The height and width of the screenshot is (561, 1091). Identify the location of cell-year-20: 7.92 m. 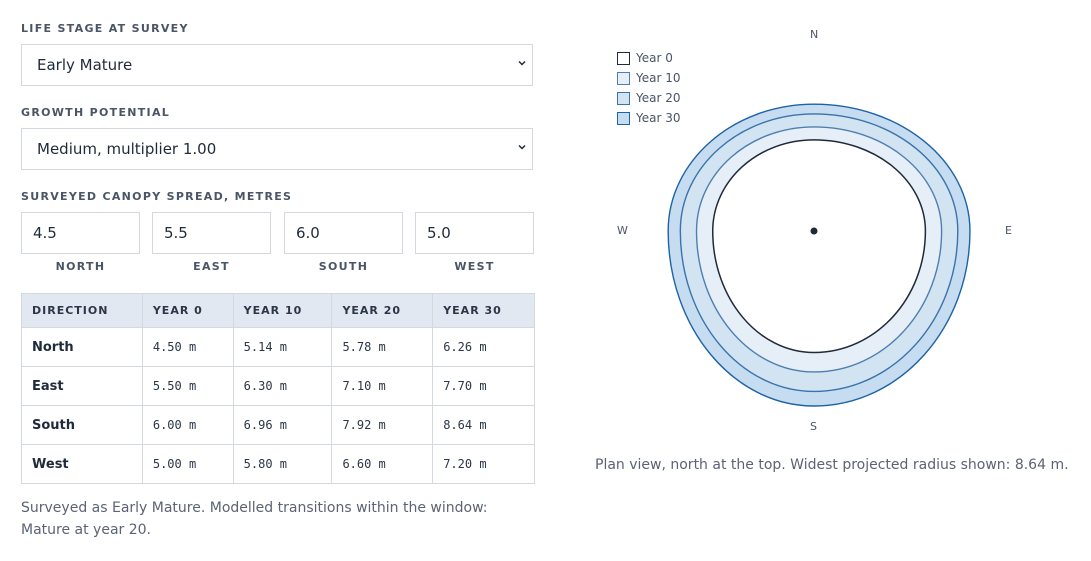
(382, 425).